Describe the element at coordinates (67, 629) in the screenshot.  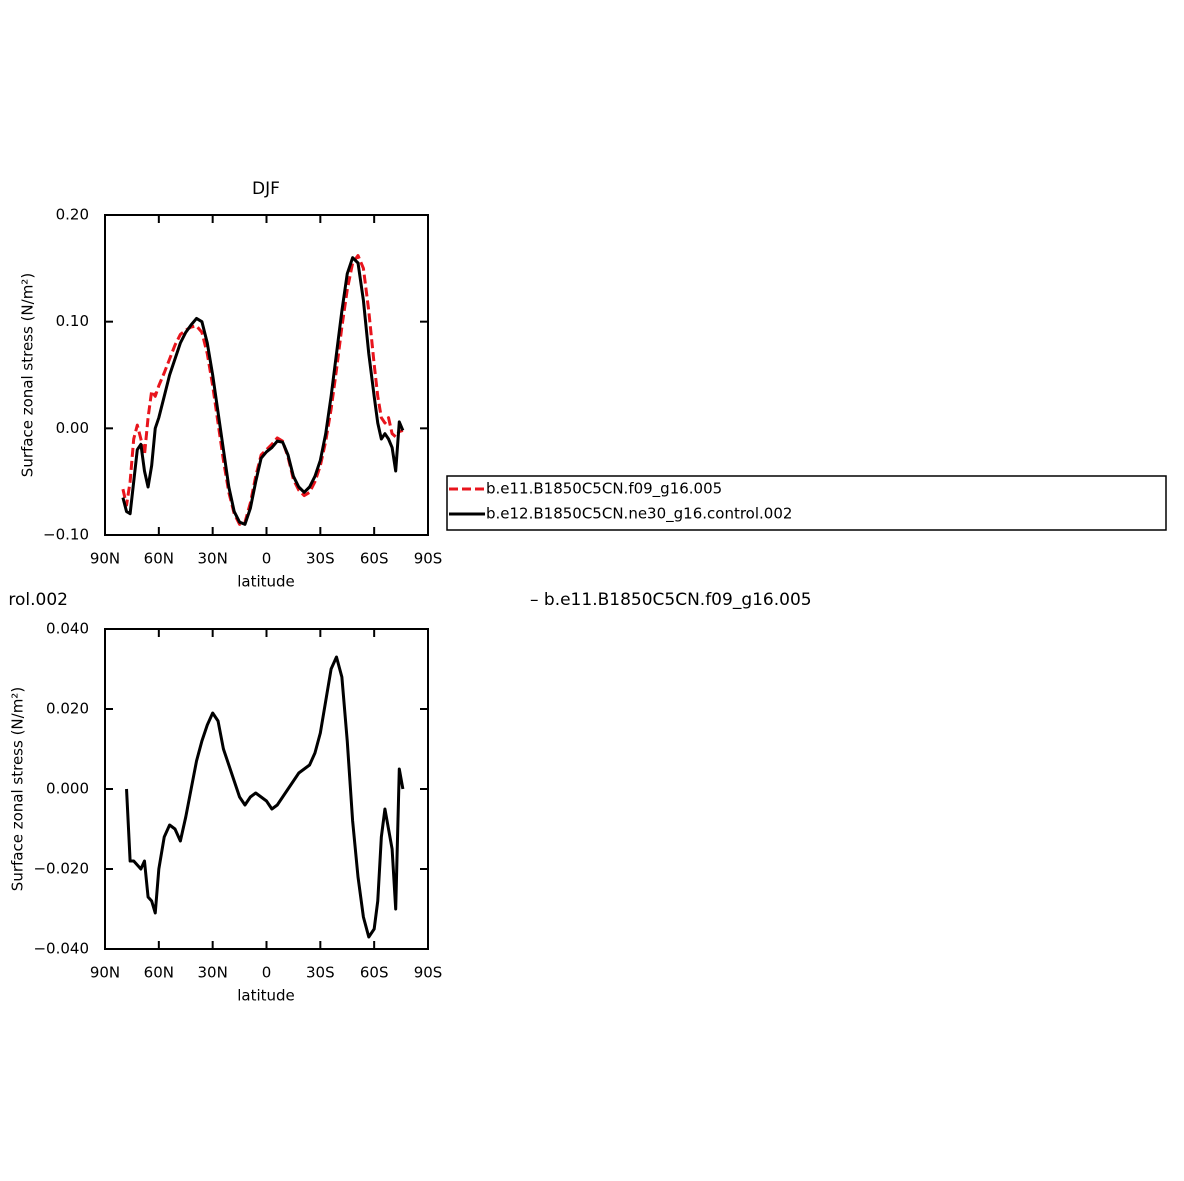
I see `y-tick-label: 0.040` at that location.